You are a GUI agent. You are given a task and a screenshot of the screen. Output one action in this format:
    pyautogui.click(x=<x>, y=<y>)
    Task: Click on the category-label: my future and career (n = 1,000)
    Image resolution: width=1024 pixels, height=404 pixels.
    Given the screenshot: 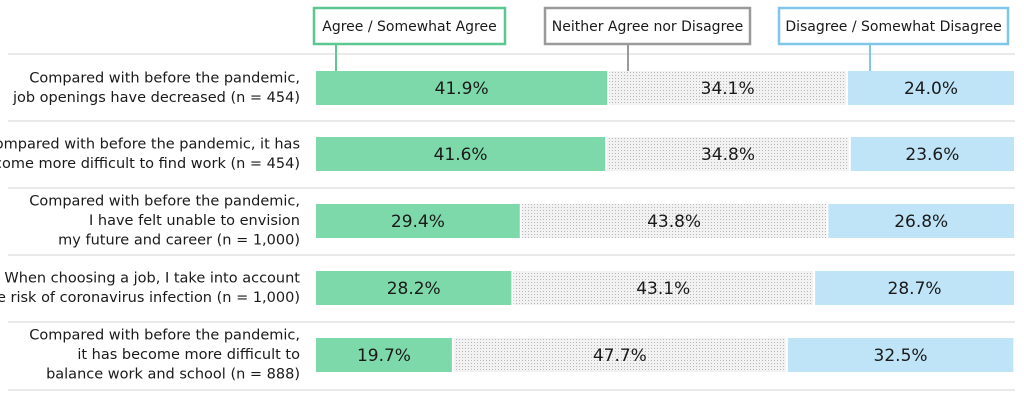 What is the action you would take?
    pyautogui.click(x=179, y=241)
    